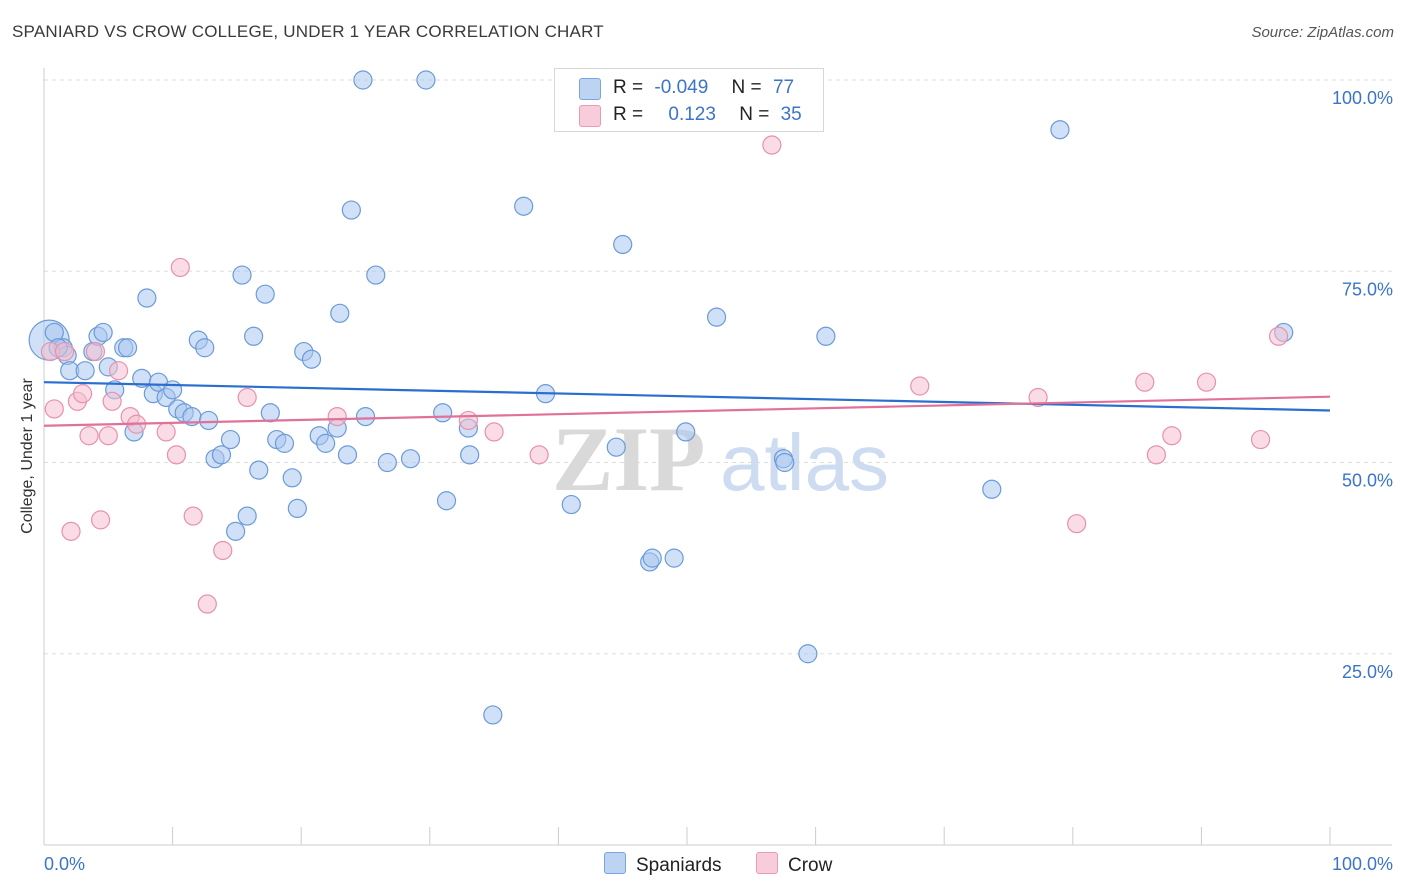 Image resolution: width=1406 pixels, height=892 pixels. What do you see at coordinates (1367, 481) in the screenshot?
I see `y-tick-label: 50.0%` at bounding box center [1367, 481].